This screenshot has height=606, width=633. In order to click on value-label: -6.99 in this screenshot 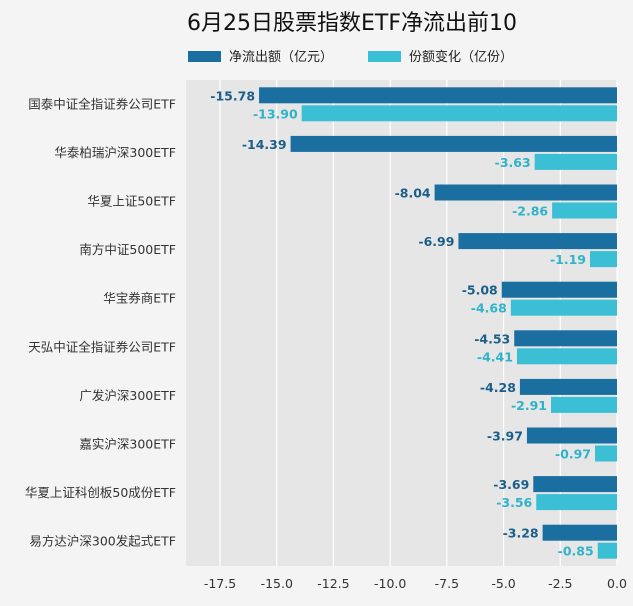, I will do `click(436, 241)`.